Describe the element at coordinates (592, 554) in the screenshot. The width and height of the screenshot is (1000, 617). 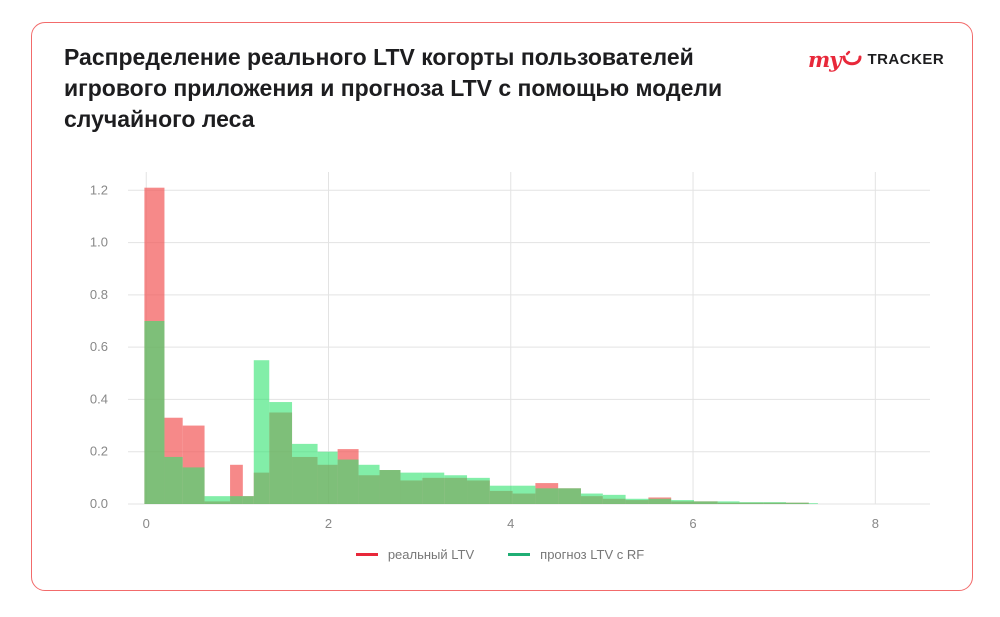
I see `legend-label-forecast-ltv: прогноз LTV с RF` at that location.